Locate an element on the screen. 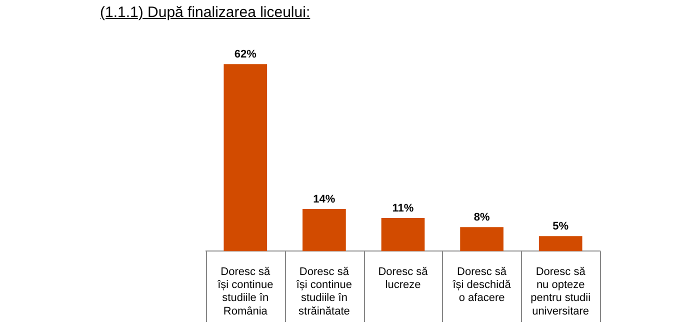 Image resolution: width=682 pixels, height=324 pixels. chart-title: (1.1.1) După finalizarea liceului: is located at coordinates (205, 12).